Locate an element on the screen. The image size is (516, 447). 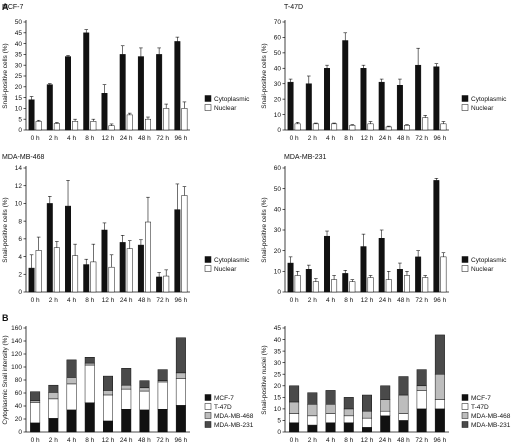
y-axis-label: Snail-positive nuclei (%) is located at coordinates (264, 379).